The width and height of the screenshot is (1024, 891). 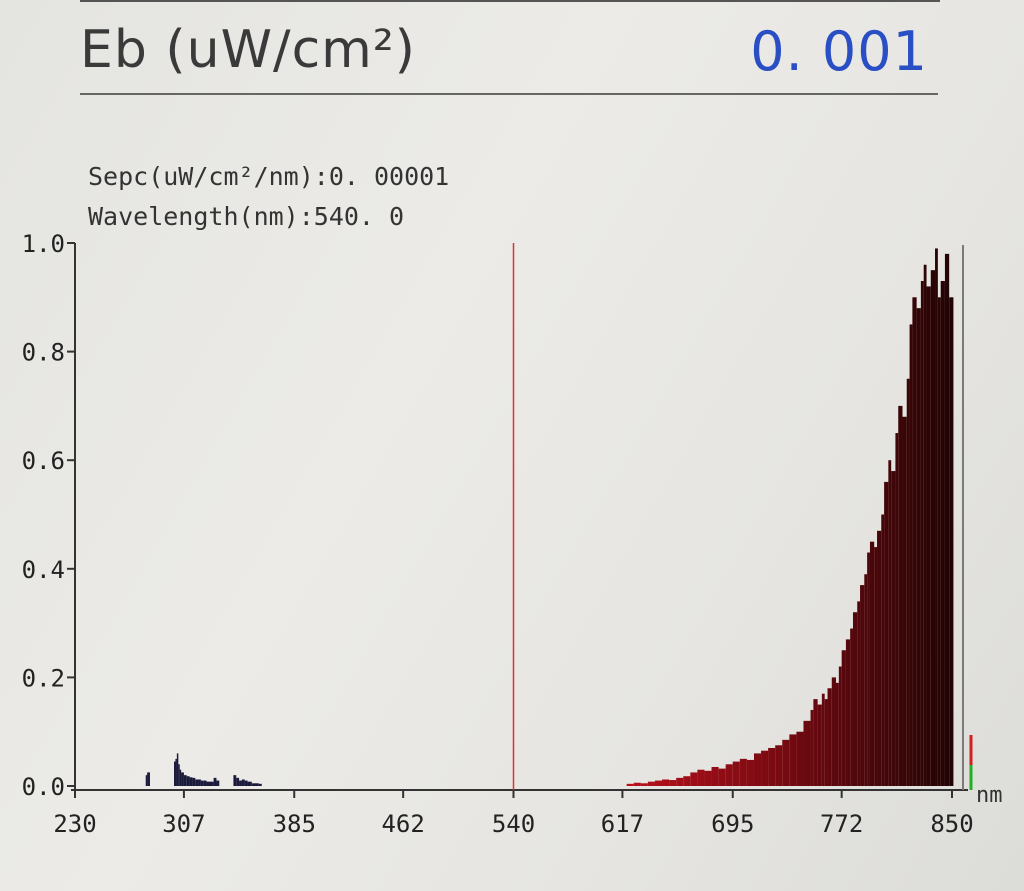 I want to click on wavelength-readout: Wavelength(nm):540. 0, so click(x=246, y=216).